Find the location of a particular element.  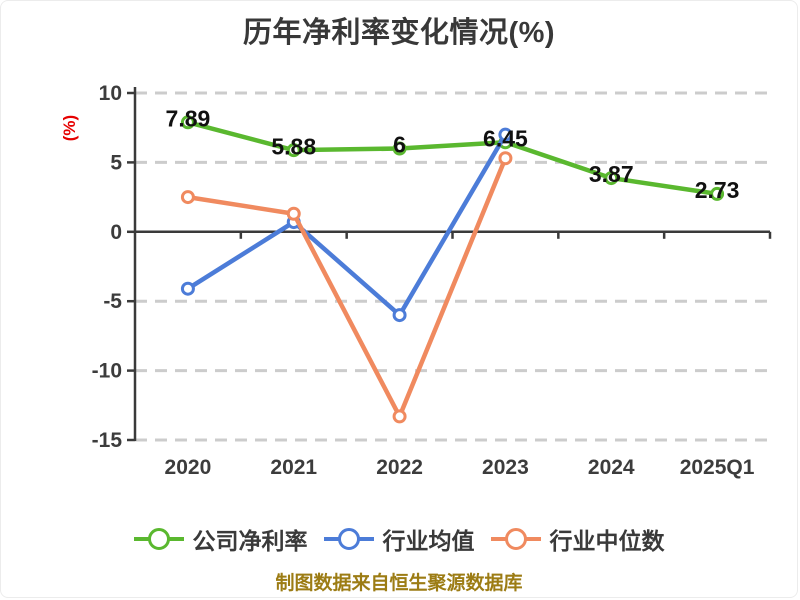

data-point-label: 3.87 is located at coordinates (611, 174).